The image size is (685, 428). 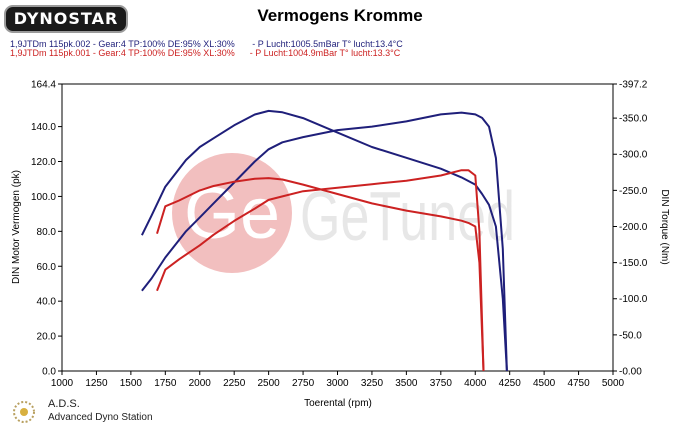 I want to click on ads-logo-icon, so click(x=24, y=412).